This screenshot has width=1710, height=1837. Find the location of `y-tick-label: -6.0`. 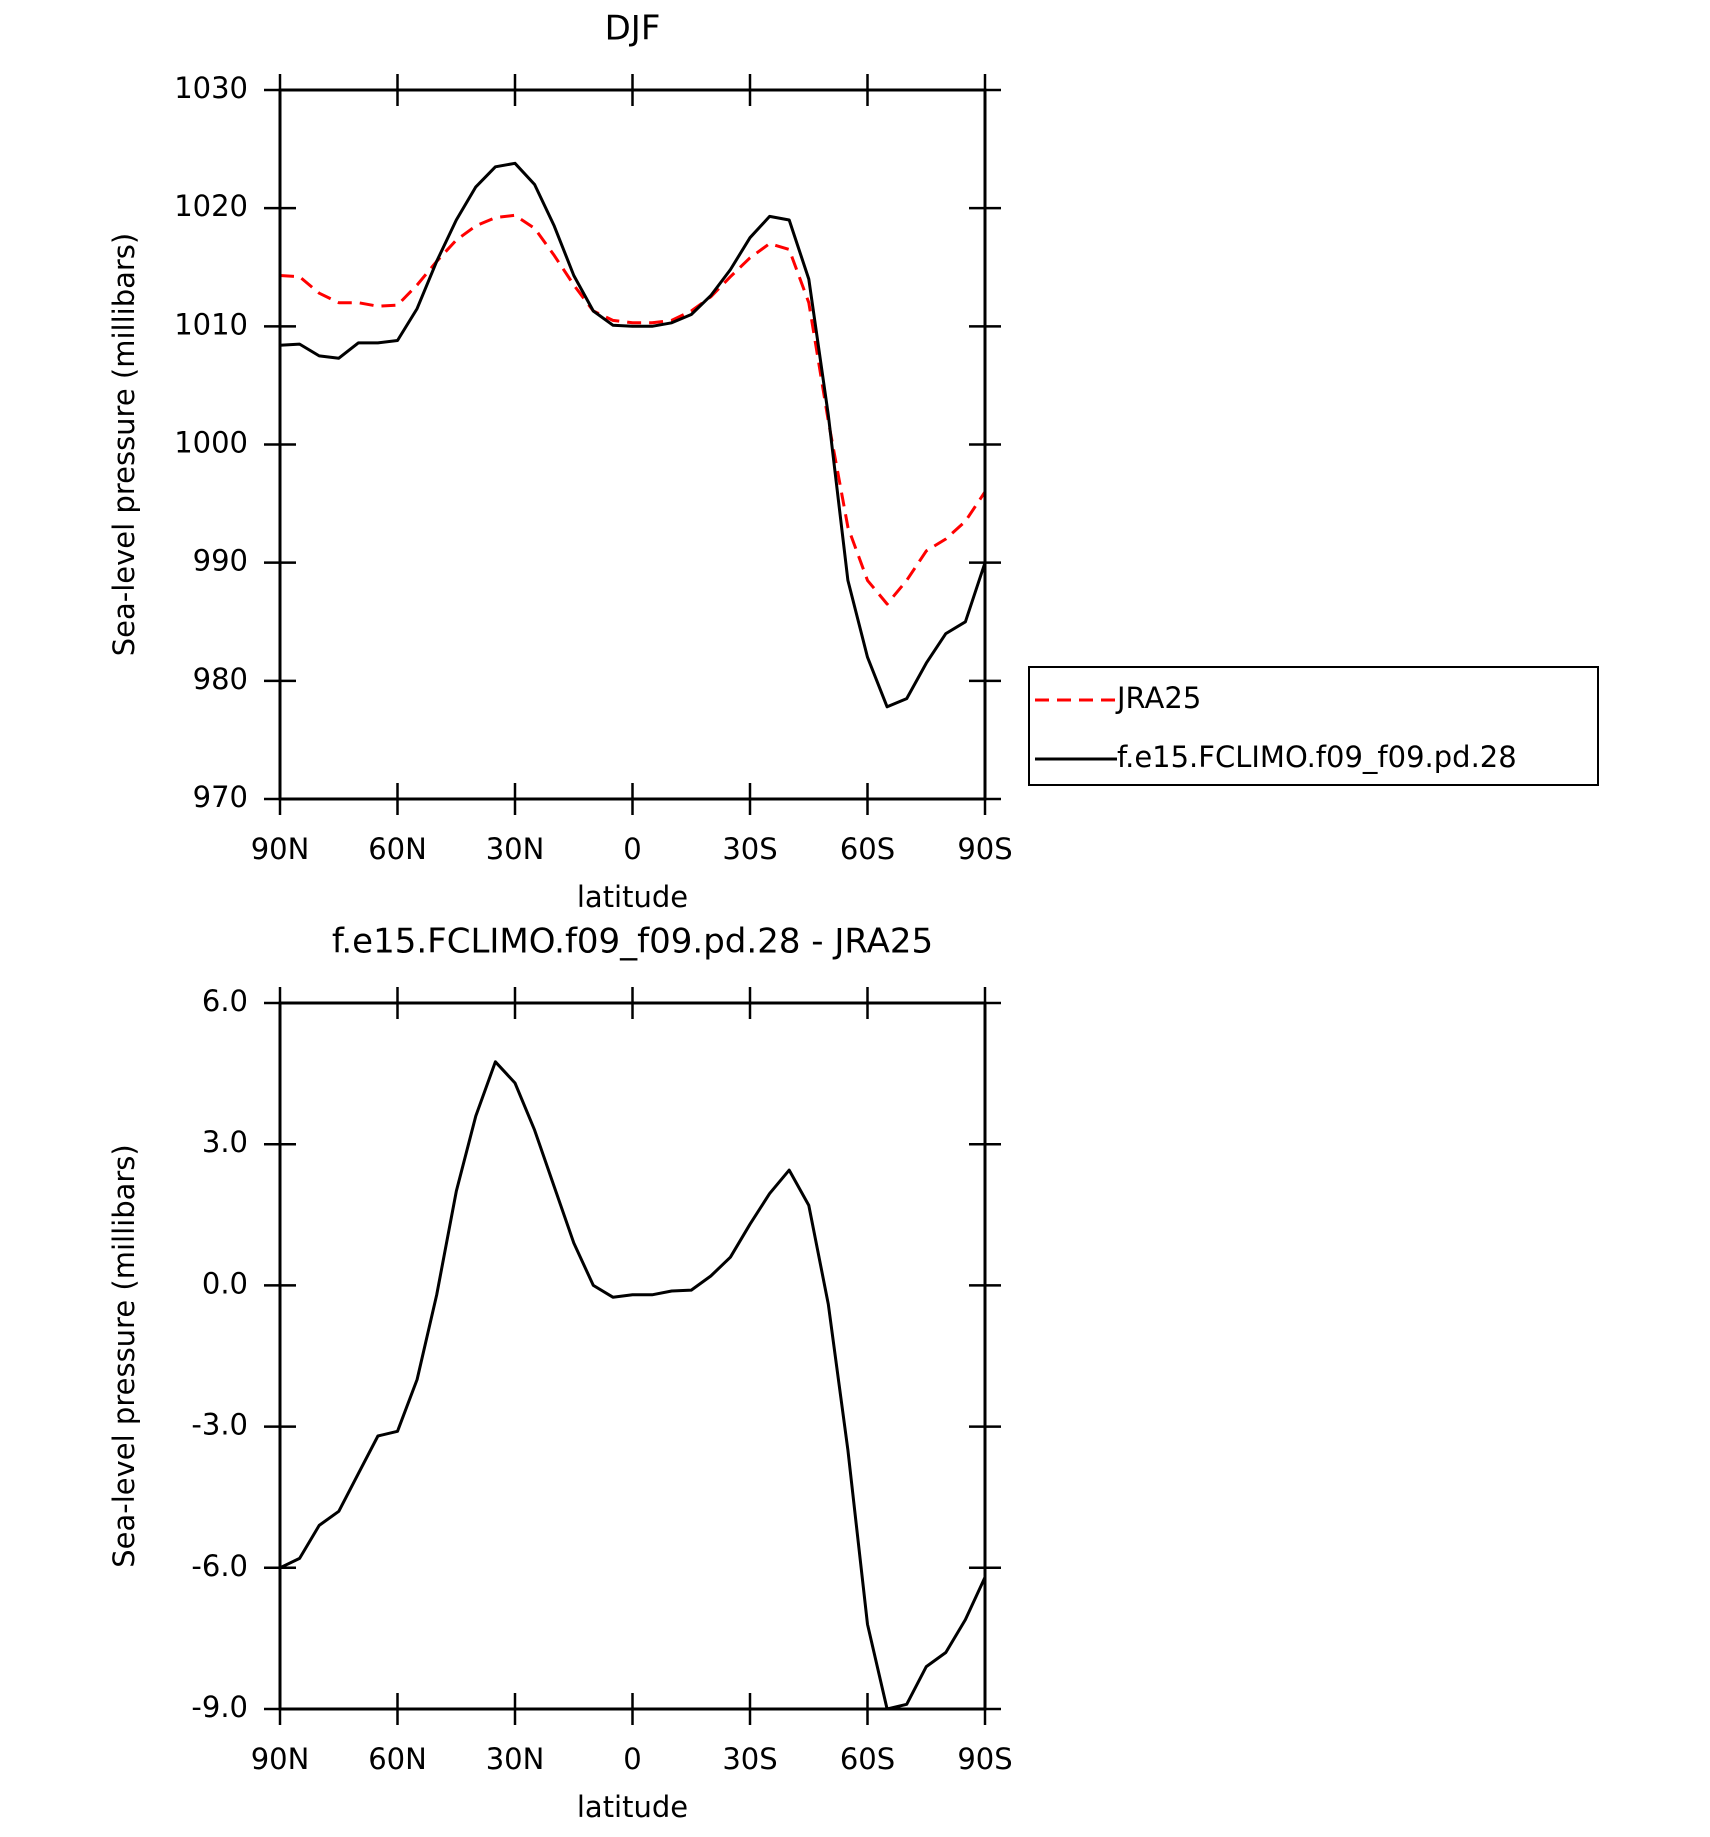

y-tick-label: -6.0 is located at coordinates (219, 1566).